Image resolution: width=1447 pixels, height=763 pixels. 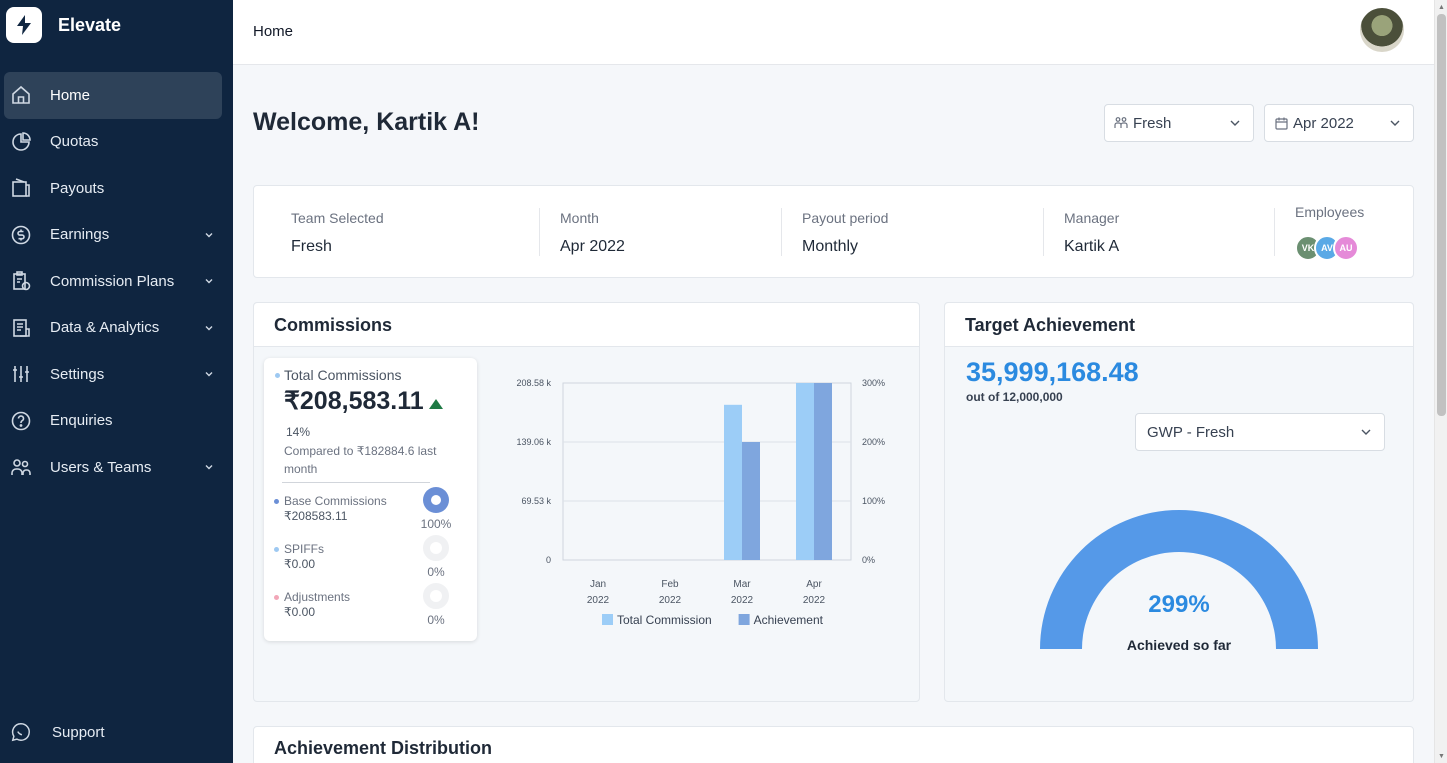 What do you see at coordinates (1052, 372) in the screenshot?
I see `target-value: 35,999,168.48` at bounding box center [1052, 372].